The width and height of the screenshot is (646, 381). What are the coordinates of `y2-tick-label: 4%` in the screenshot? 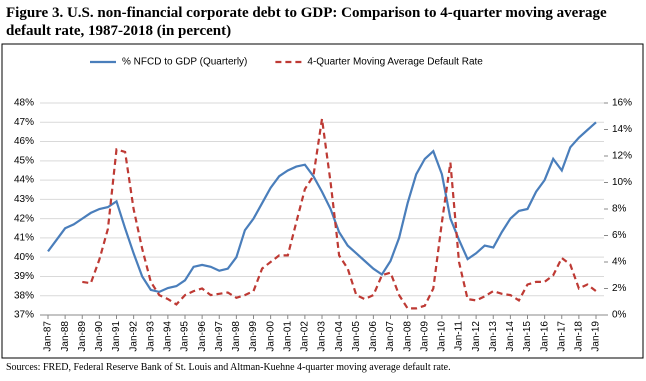 It's located at (619, 262).